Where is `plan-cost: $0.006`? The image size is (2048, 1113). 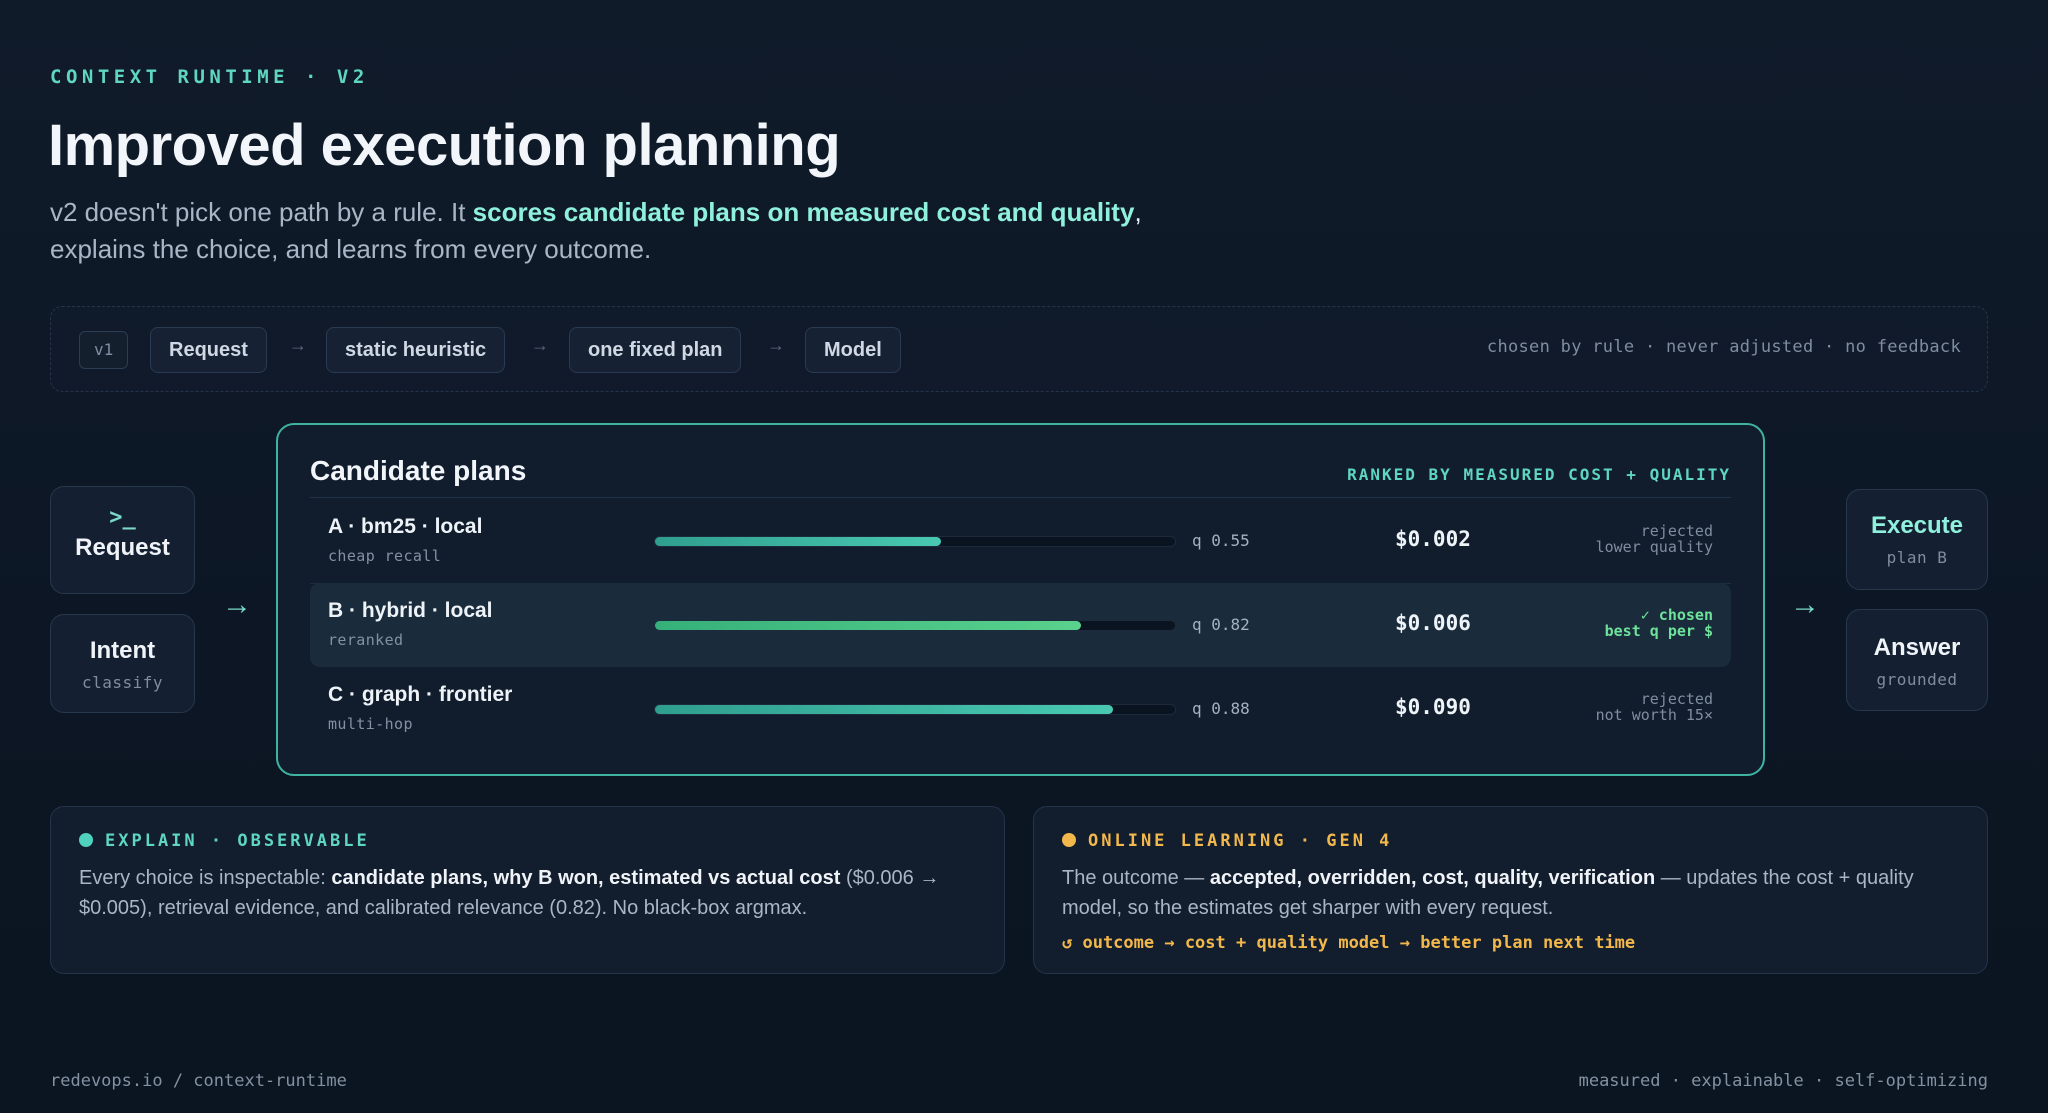
plan-cost: $0.006 is located at coordinates (1433, 623).